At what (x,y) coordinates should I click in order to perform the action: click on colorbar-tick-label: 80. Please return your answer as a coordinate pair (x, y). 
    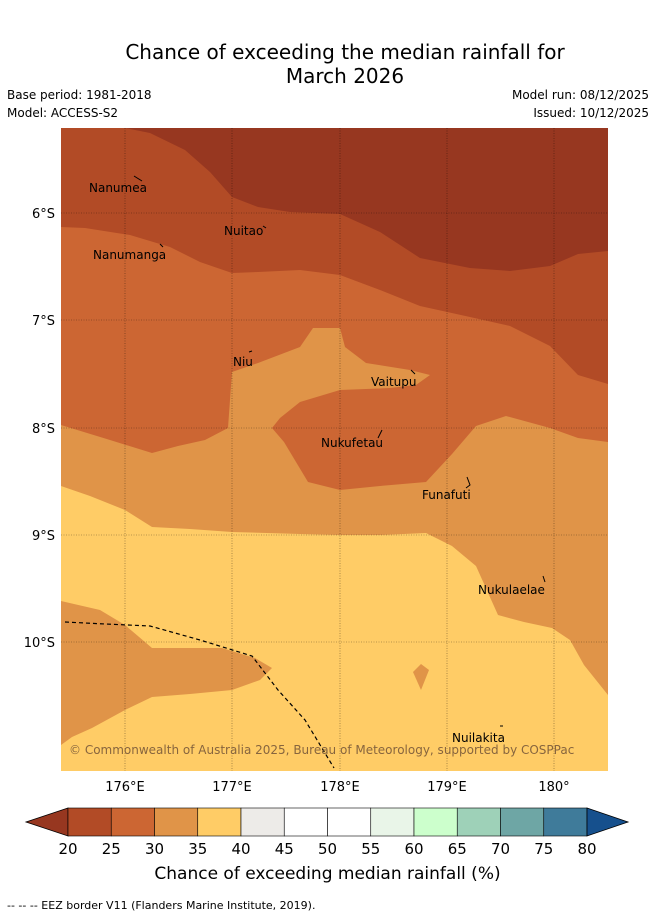
    Looking at the image, I should click on (586, 849).